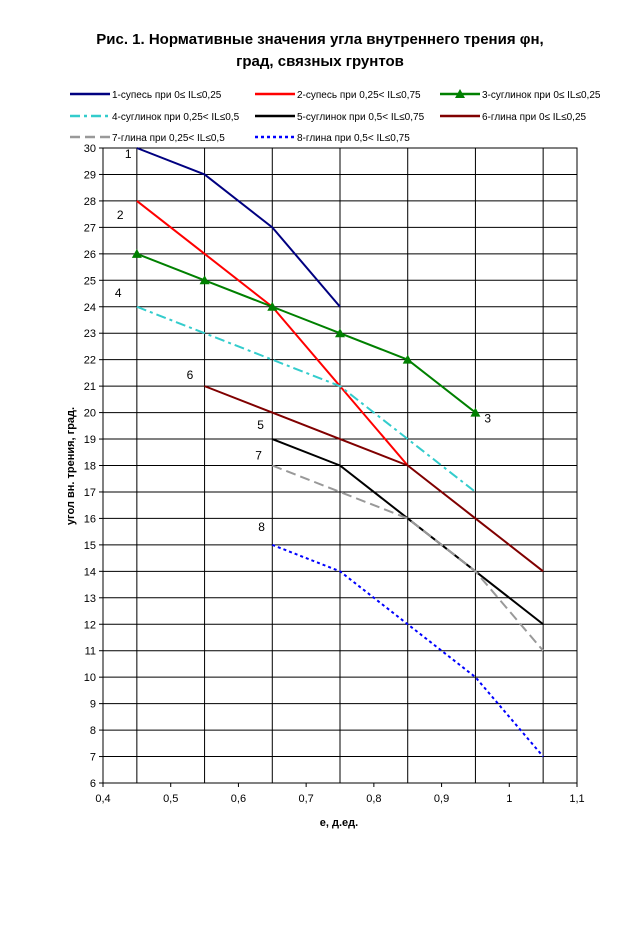 This screenshot has height=933, width=643. What do you see at coordinates (93, 731) in the screenshot?
I see `y-tick-label: 8` at bounding box center [93, 731].